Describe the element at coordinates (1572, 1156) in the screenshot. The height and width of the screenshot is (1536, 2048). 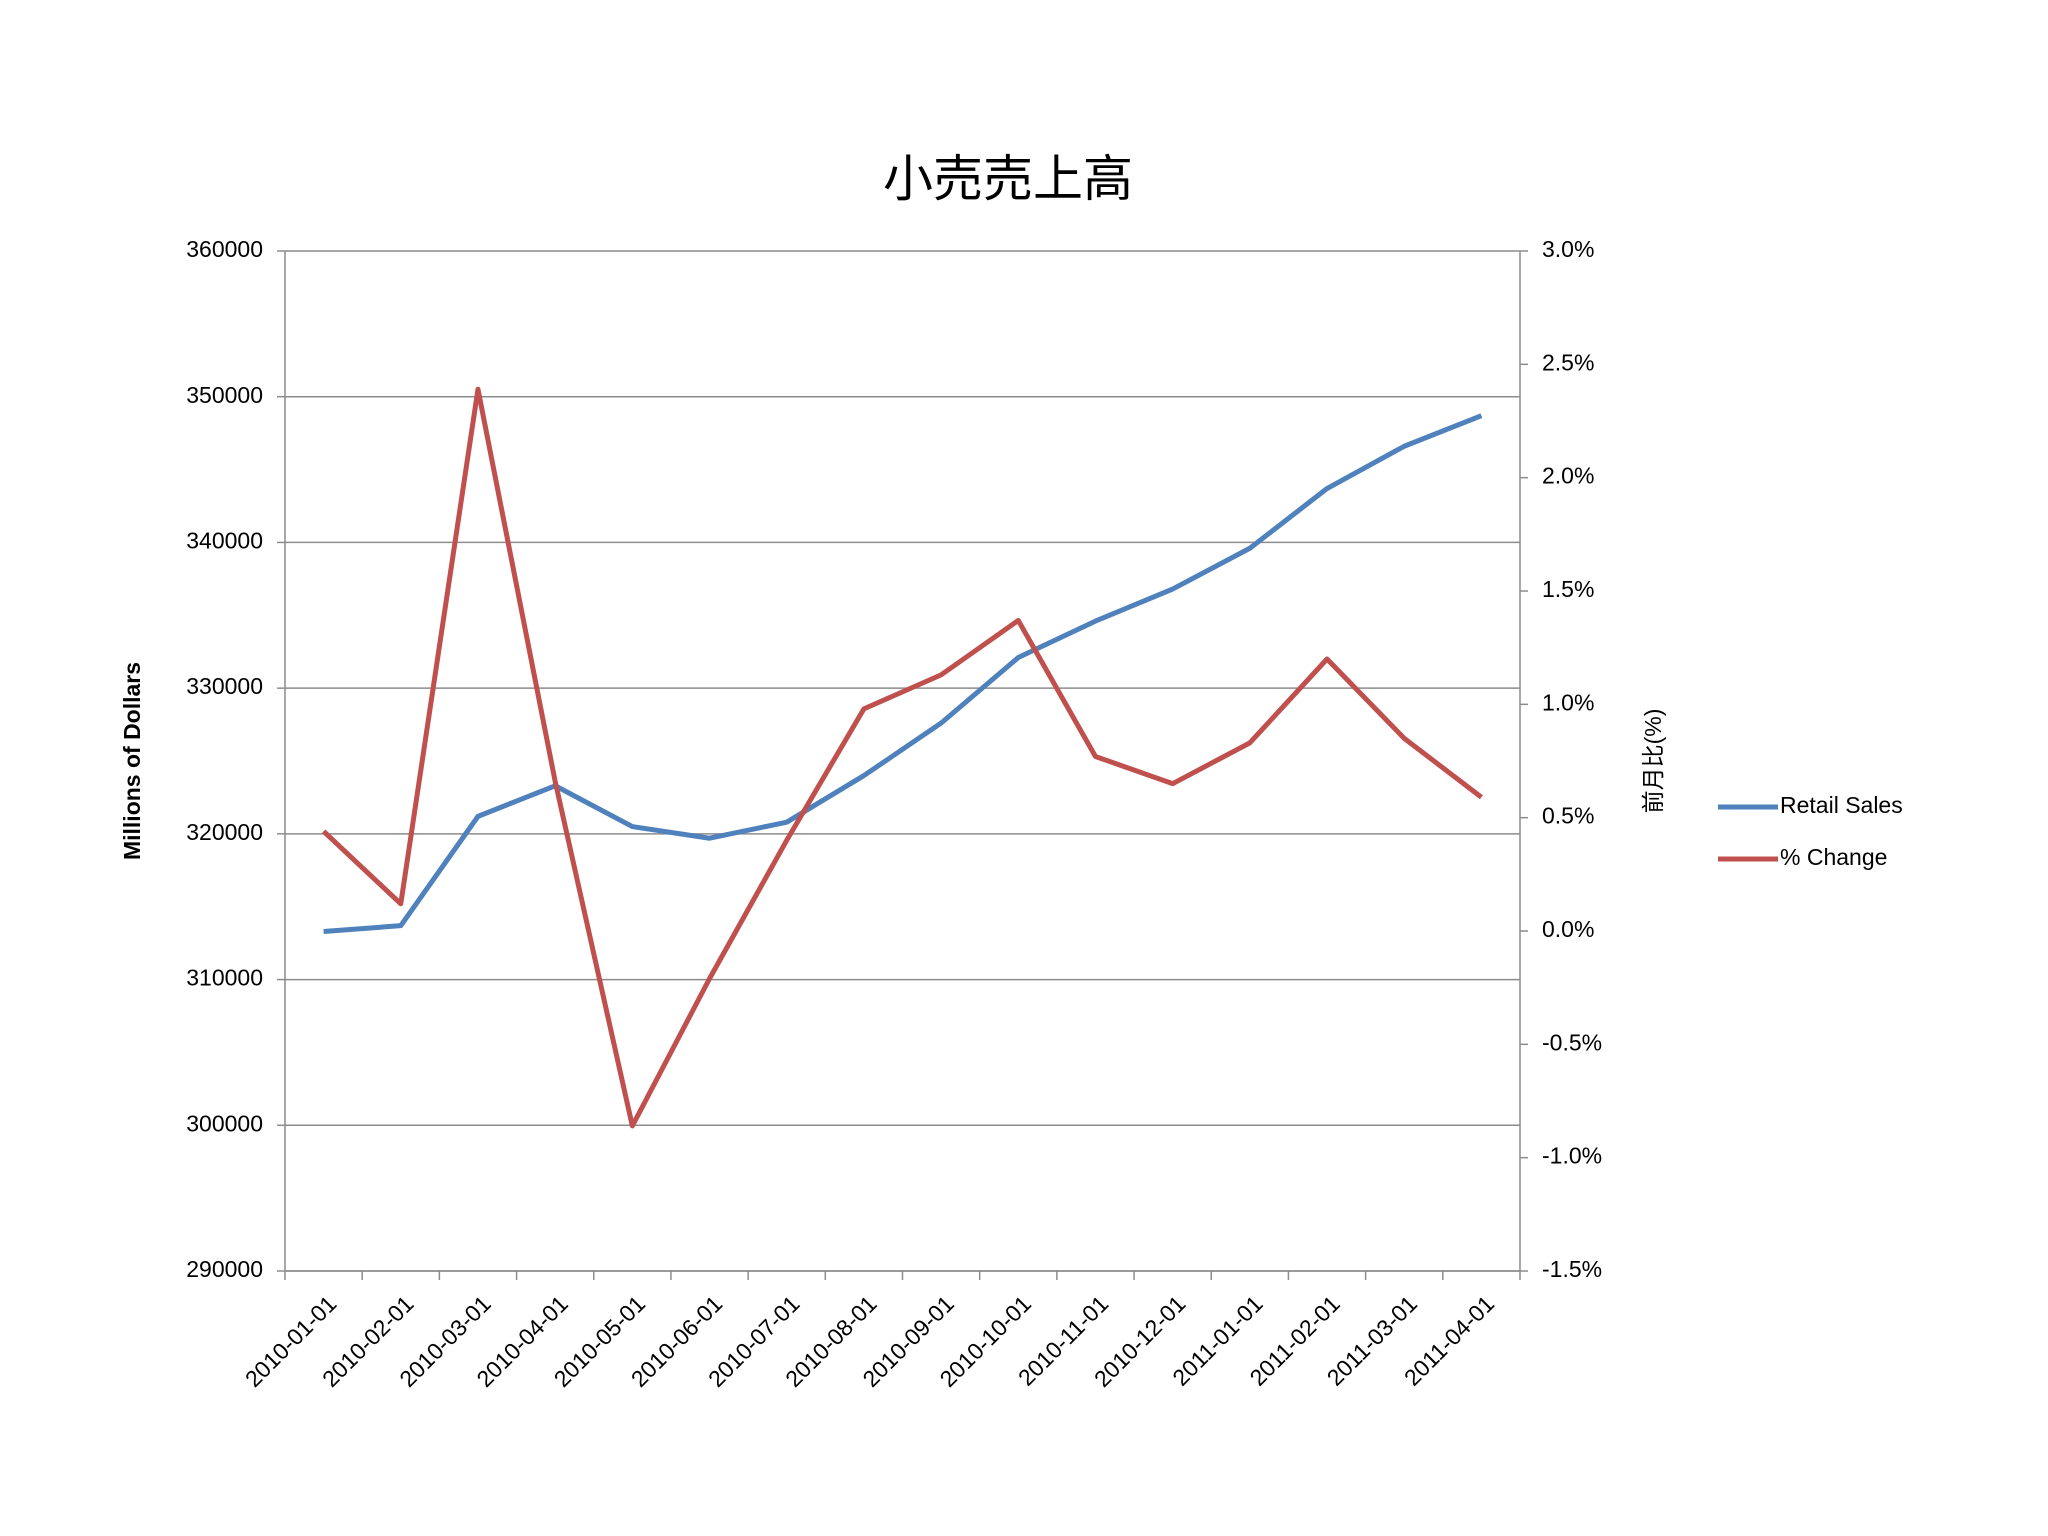
I see `y2-tick-label: -1.0%` at that location.